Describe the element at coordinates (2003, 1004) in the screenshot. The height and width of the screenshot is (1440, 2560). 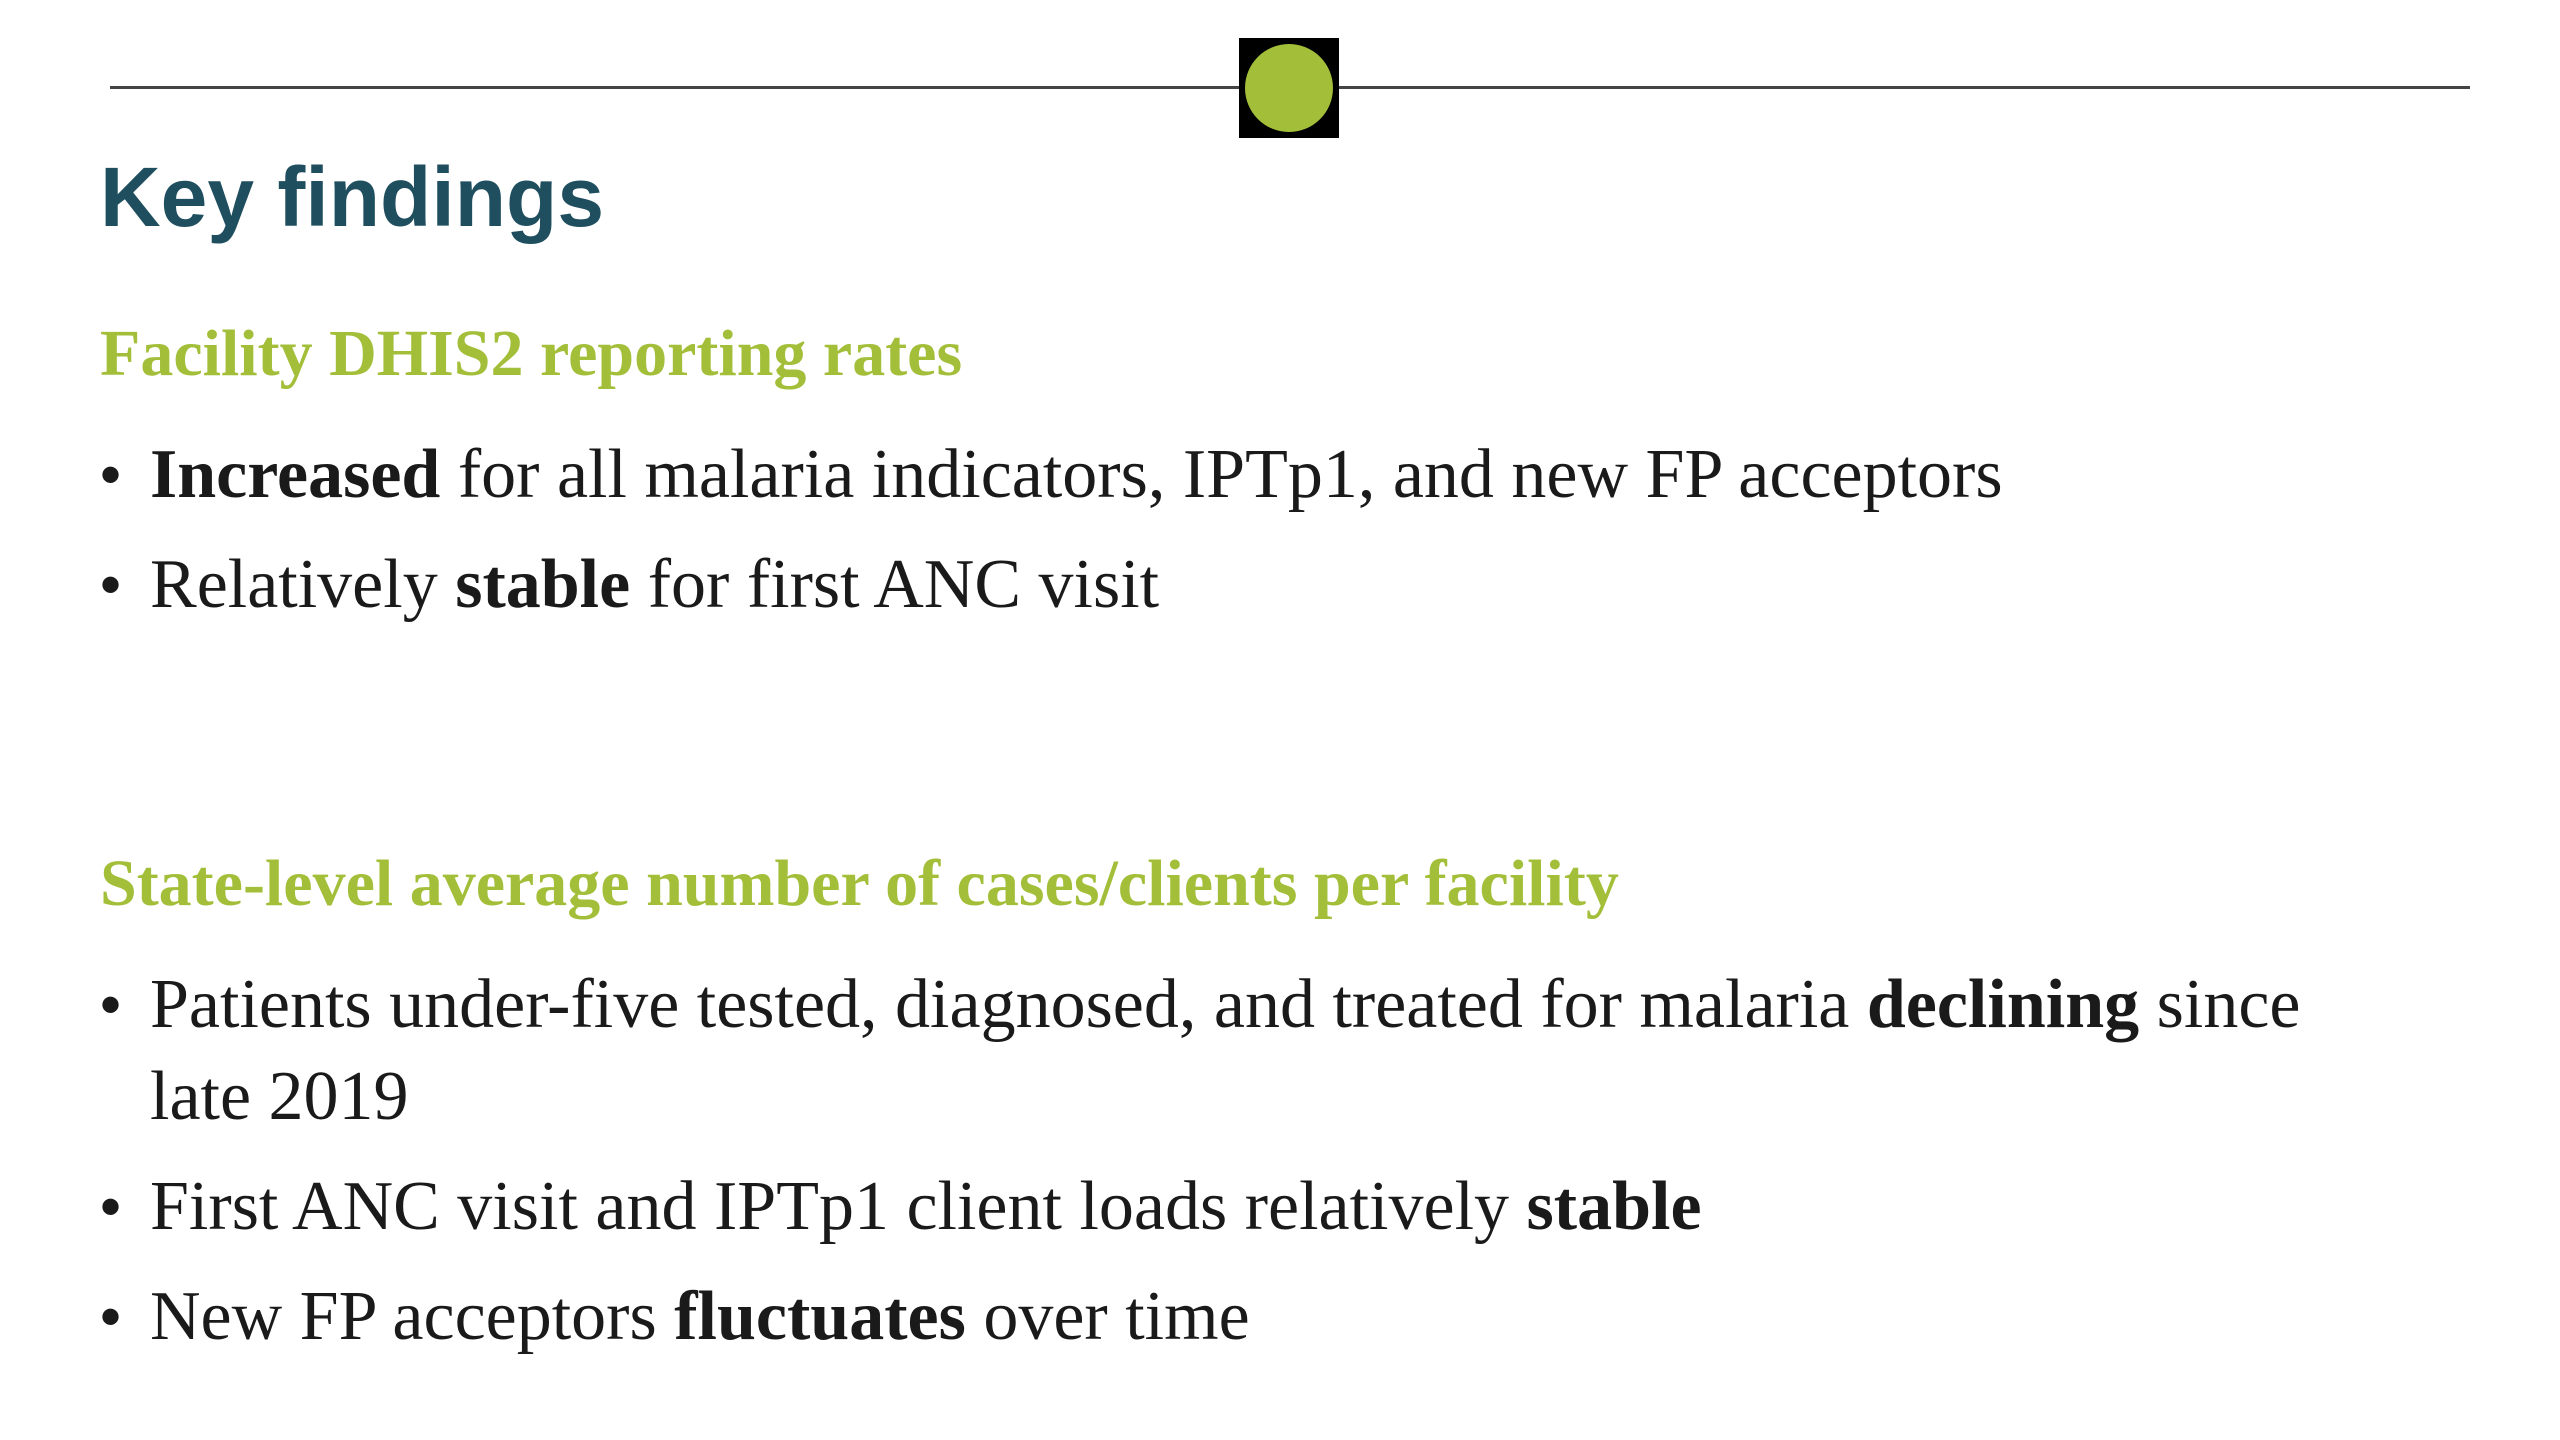
I see `bullet-emphasis: declining` at that location.